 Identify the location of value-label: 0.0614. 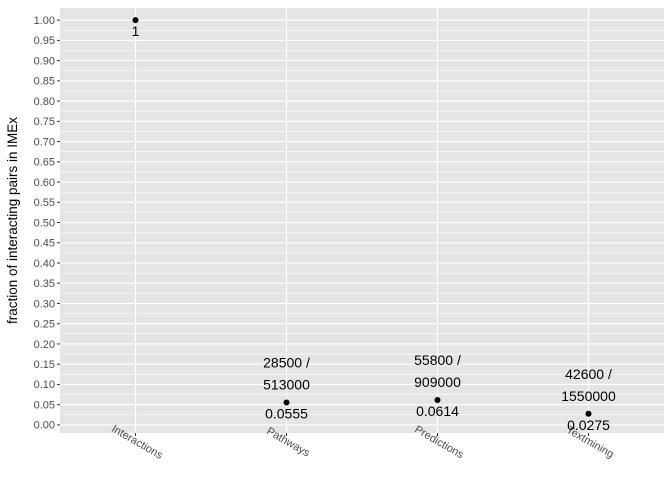
(437, 411).